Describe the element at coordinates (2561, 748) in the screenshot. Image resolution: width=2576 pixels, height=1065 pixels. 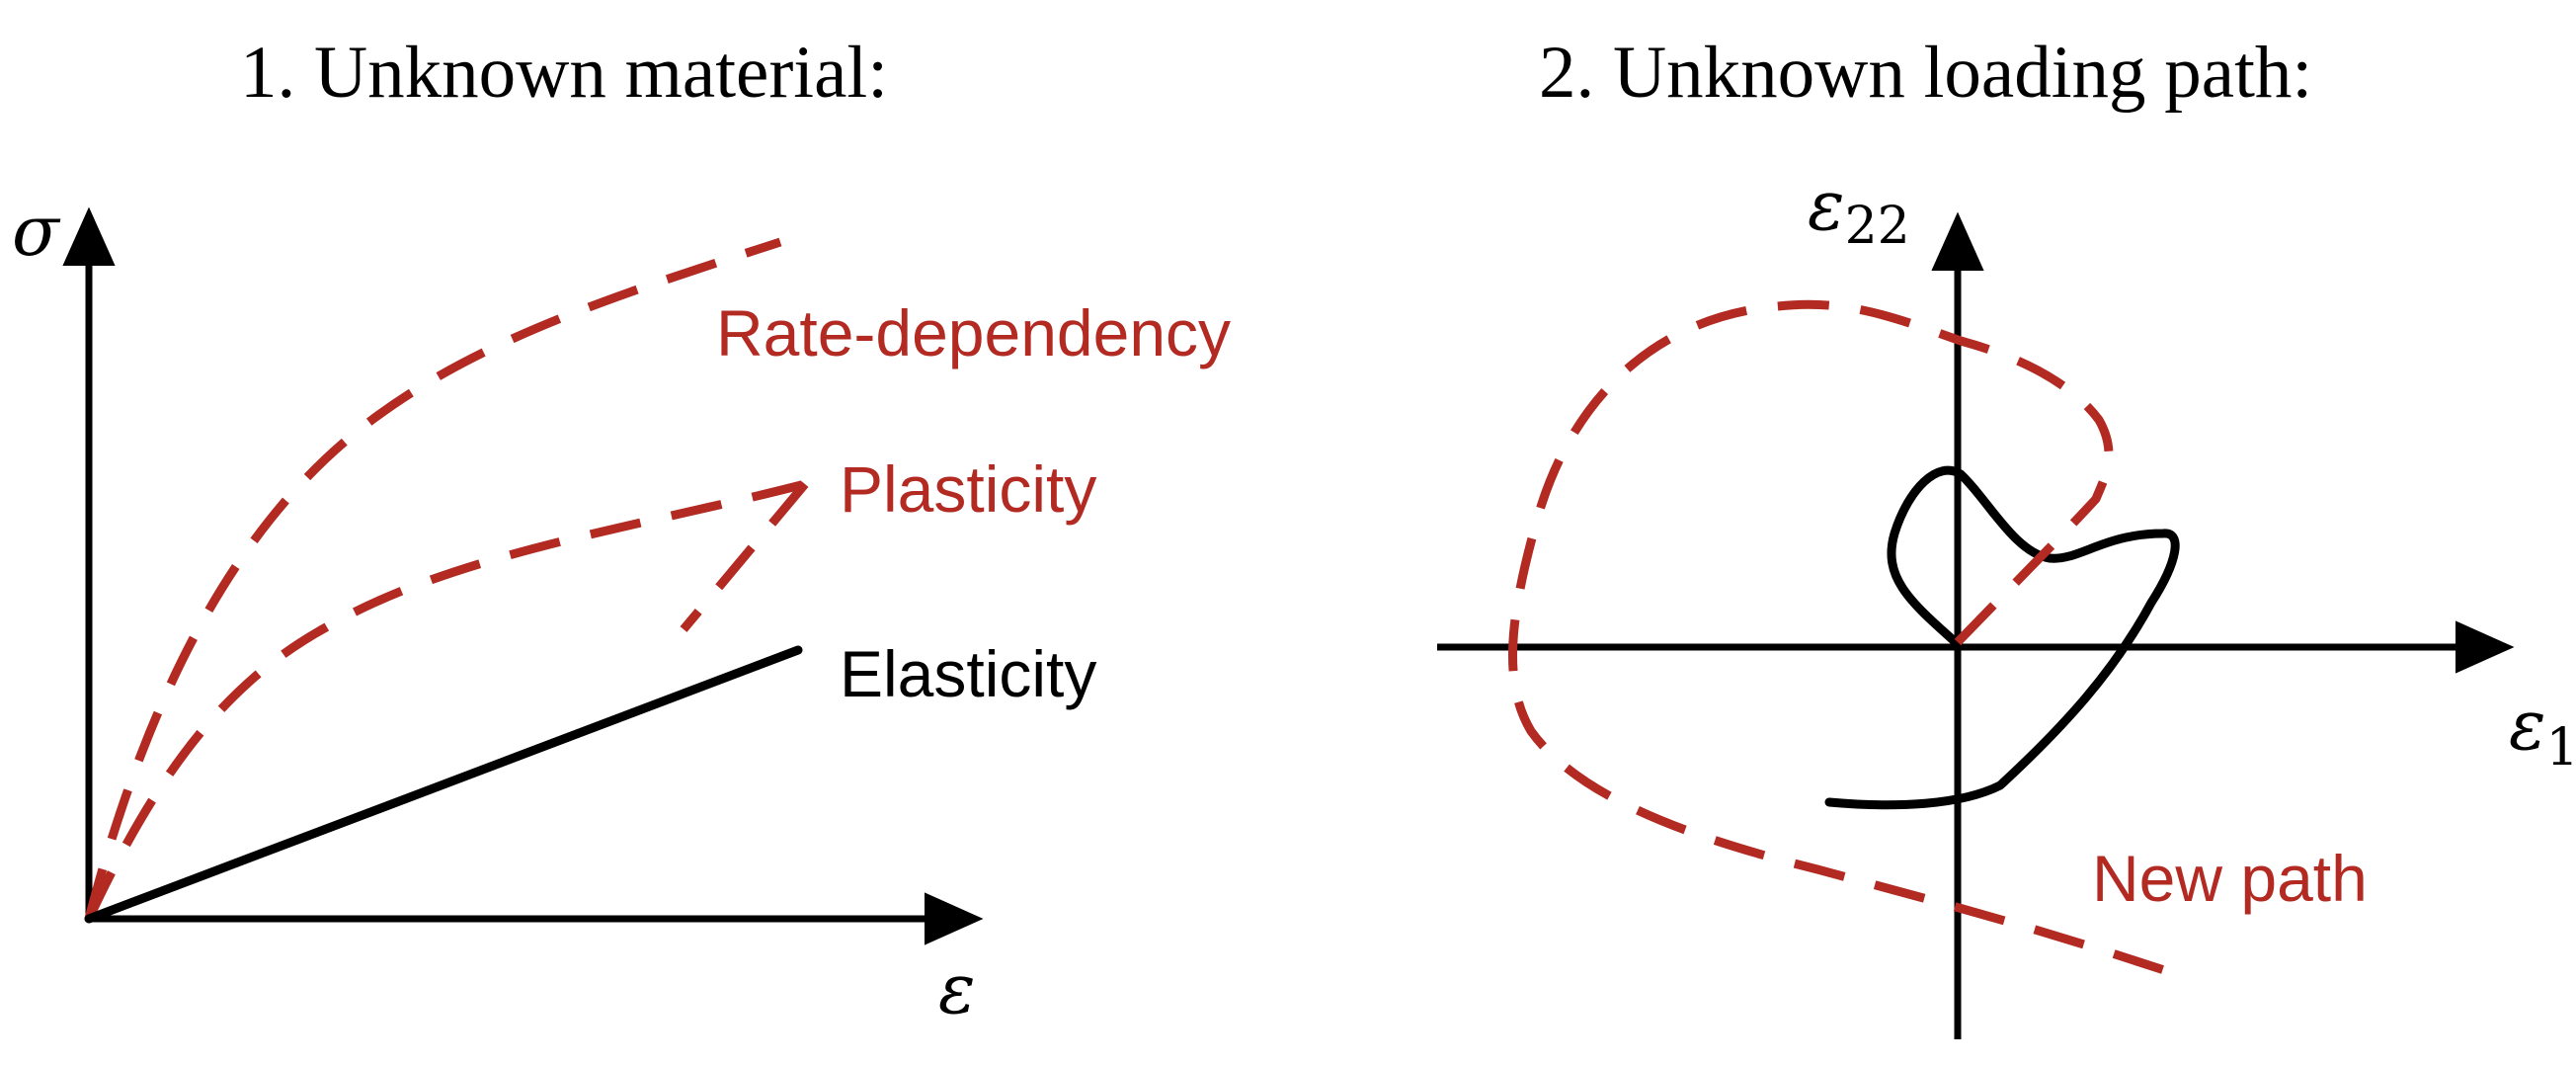
I see `eps11-subscript: 11` at that location.